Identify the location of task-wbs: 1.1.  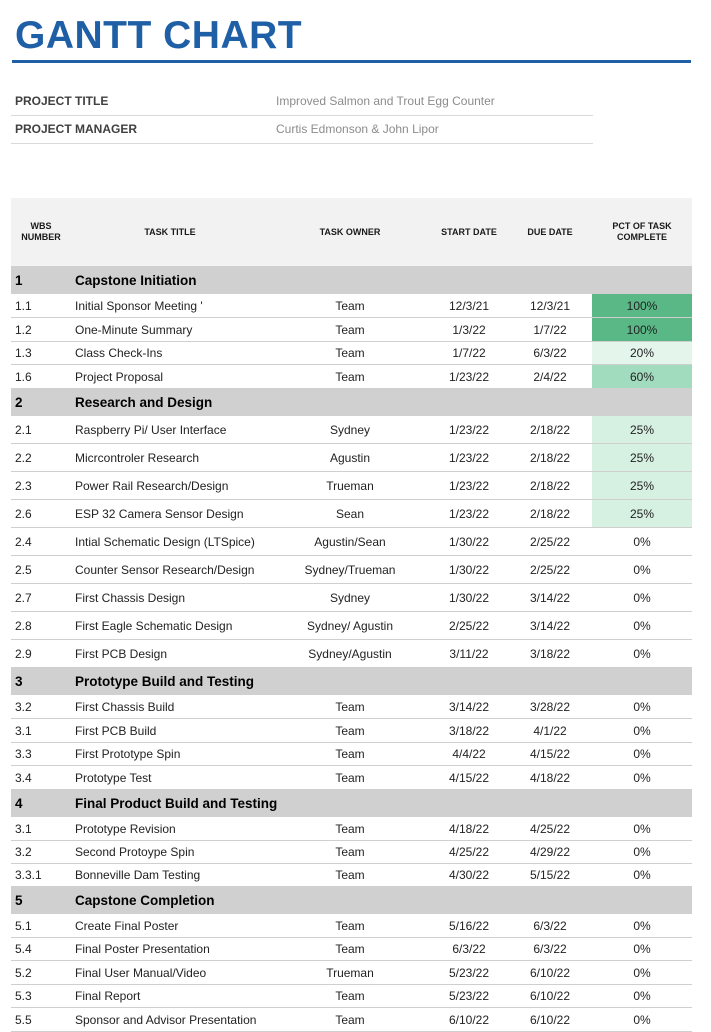
(23, 305).